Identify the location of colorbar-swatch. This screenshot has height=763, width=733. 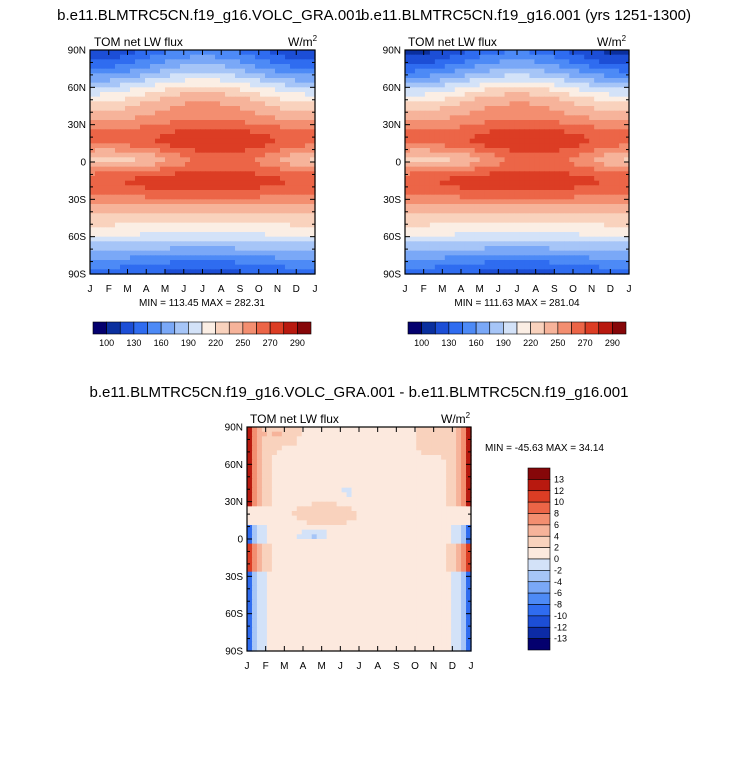
(414, 328).